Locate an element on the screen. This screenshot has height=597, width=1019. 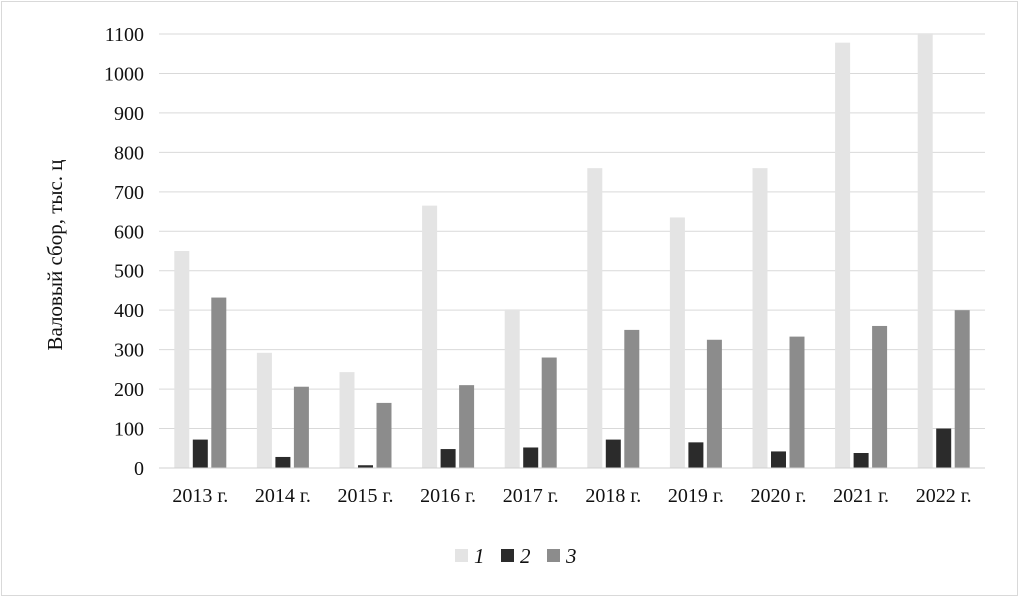
y-tick-label: 300 is located at coordinates (129, 351).